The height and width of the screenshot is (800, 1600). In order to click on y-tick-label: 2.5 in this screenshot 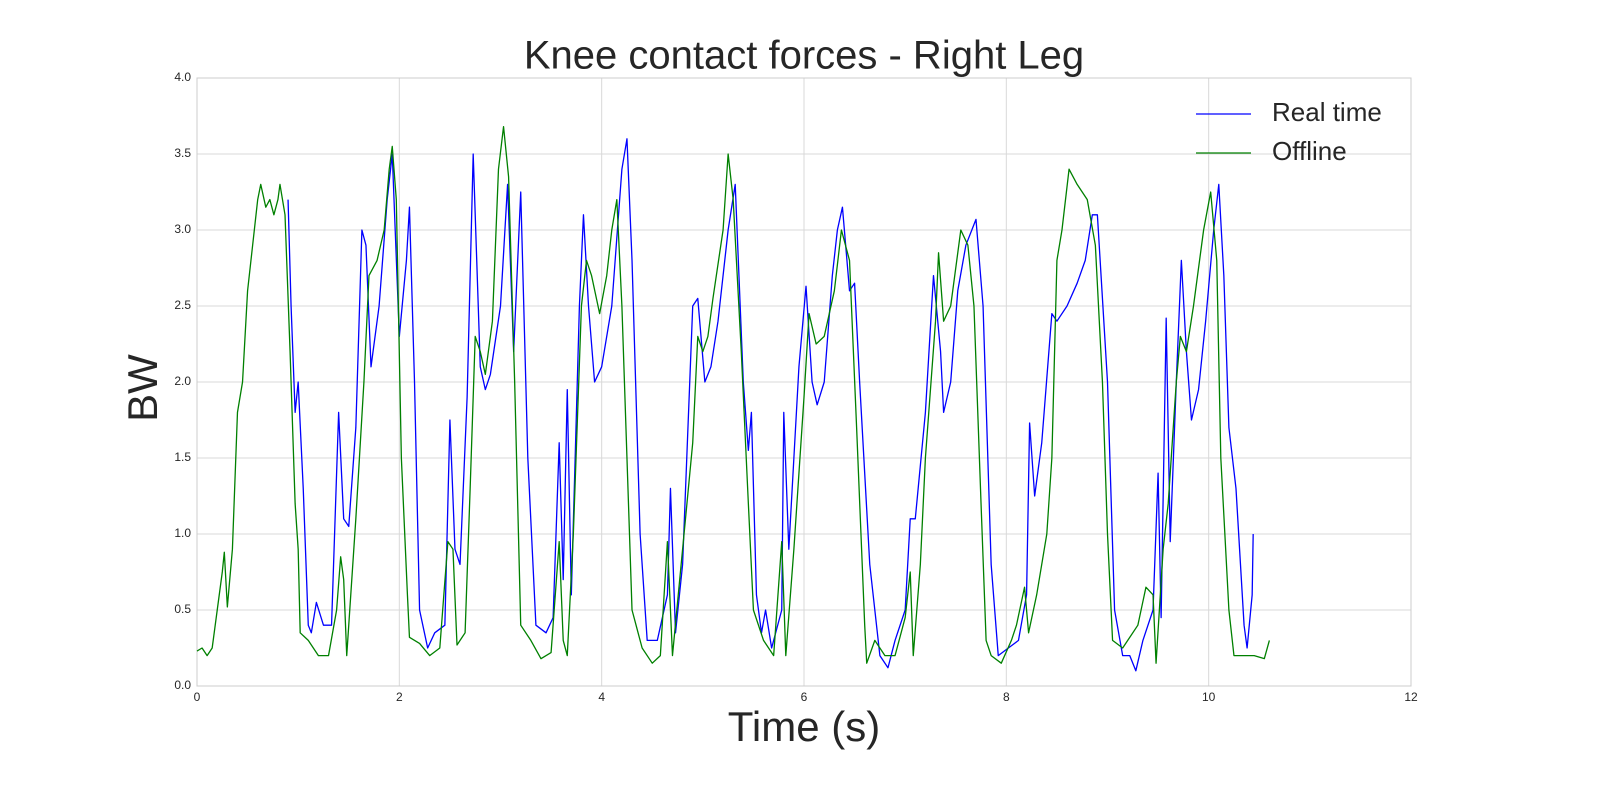, I will do `click(182, 305)`.